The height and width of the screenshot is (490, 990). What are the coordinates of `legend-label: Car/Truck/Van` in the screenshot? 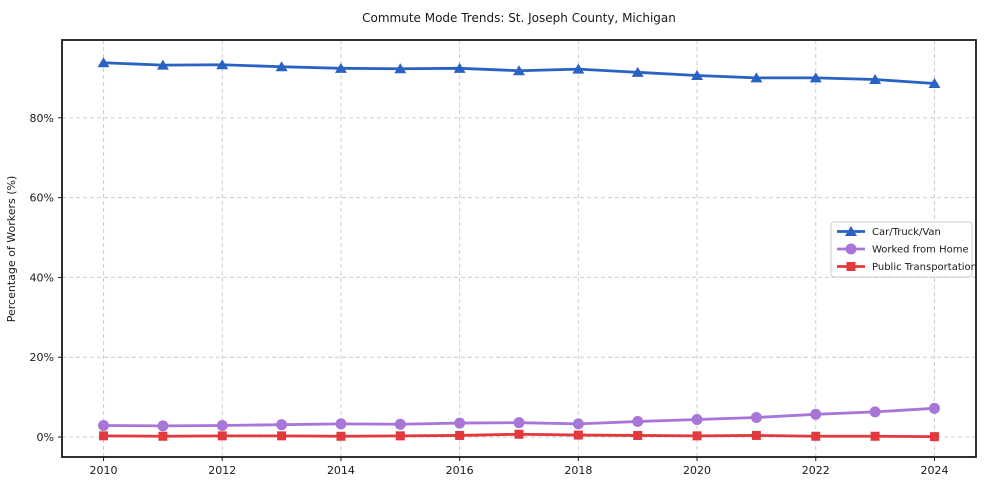 It's located at (906, 232).